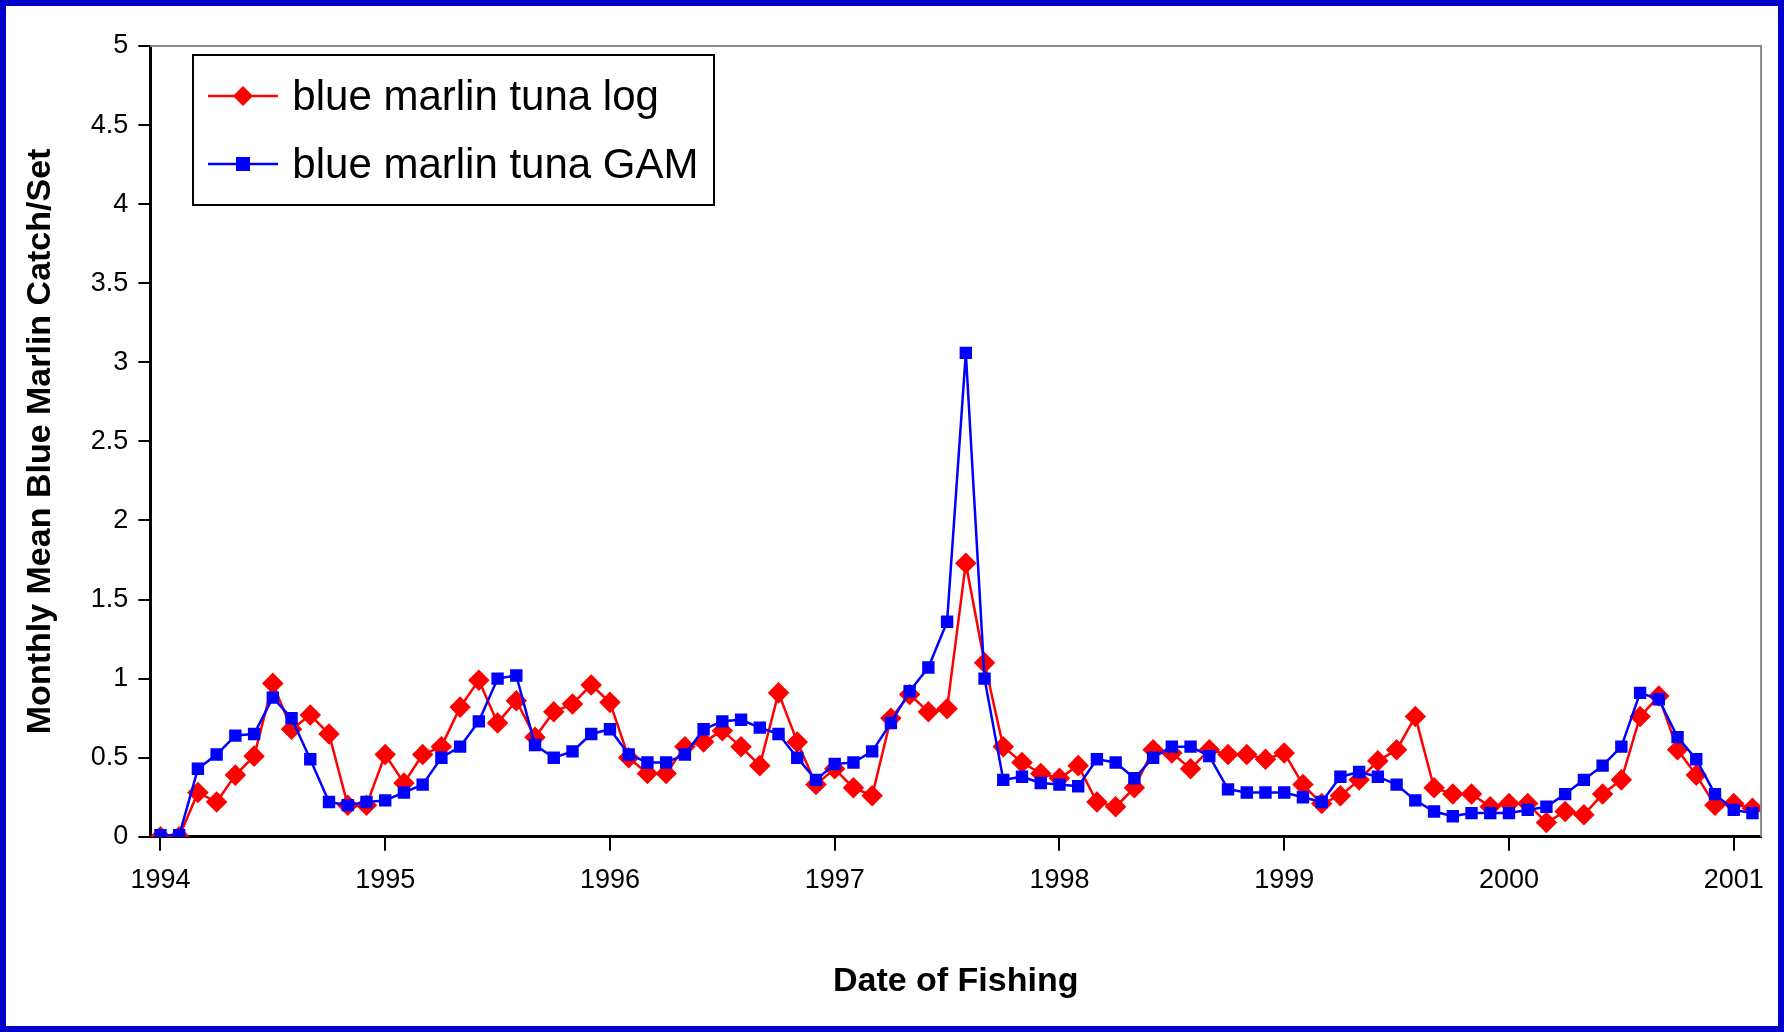 Image resolution: width=1784 pixels, height=1032 pixels. I want to click on x-tick-label: 1994, so click(160, 879).